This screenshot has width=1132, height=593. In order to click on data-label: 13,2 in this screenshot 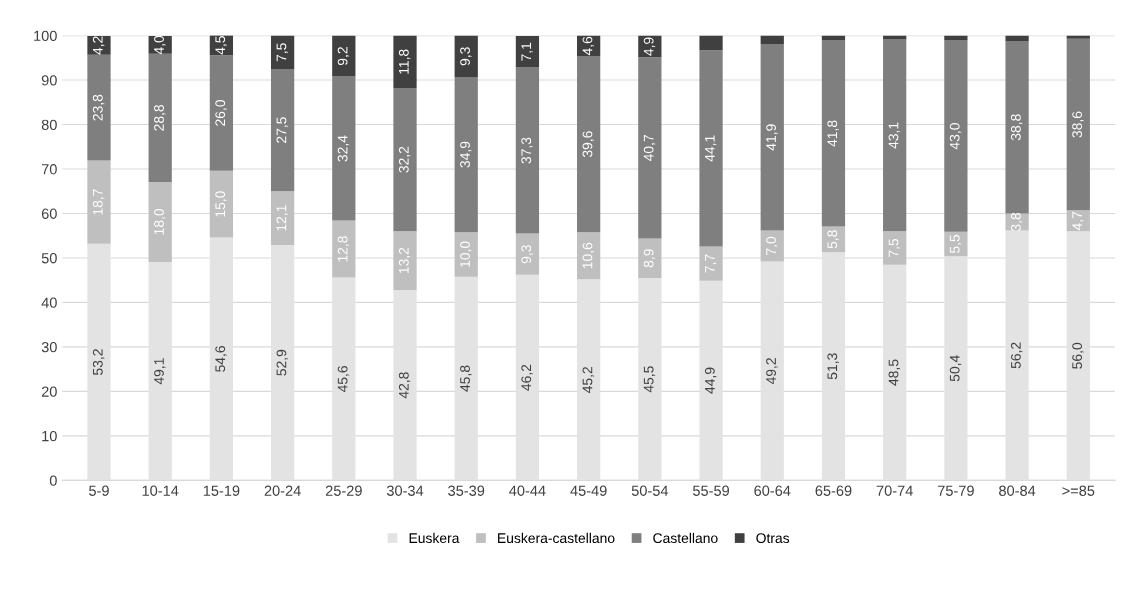, I will do `click(404, 260)`.